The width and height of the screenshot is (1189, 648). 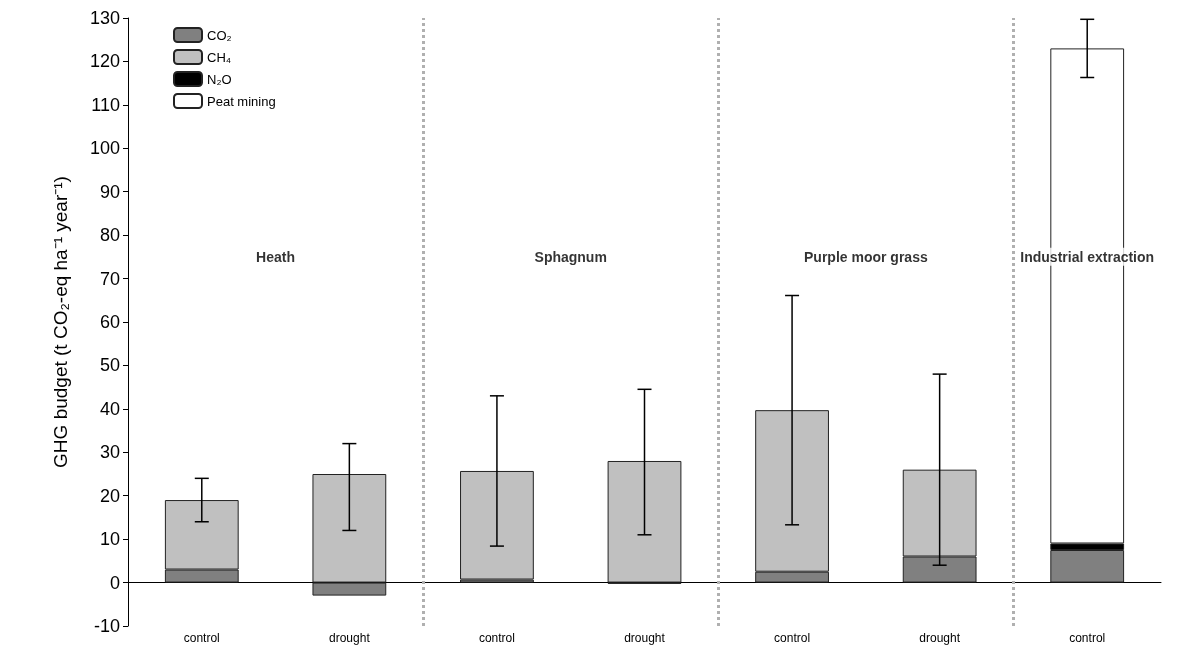 I want to click on y-tick-label: 0, so click(x=114, y=582).